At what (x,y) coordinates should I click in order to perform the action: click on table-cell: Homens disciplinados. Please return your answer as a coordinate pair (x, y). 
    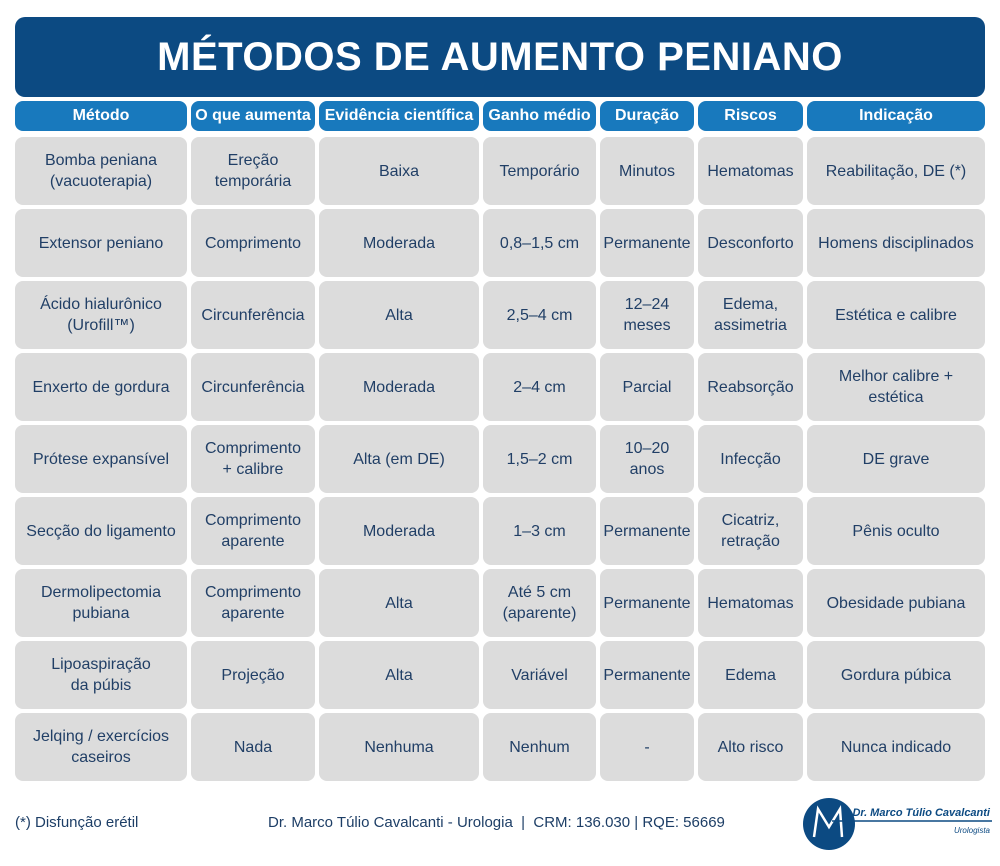
    Looking at the image, I should click on (896, 243).